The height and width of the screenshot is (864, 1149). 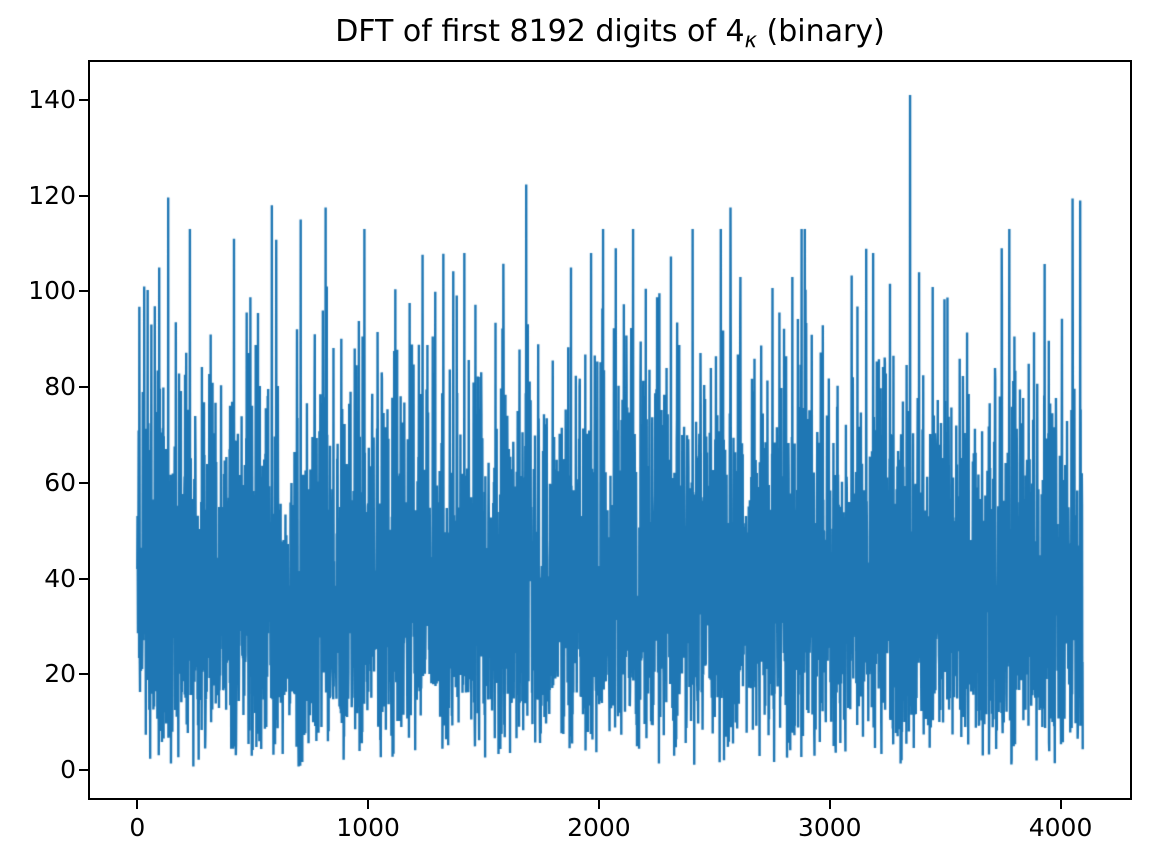 What do you see at coordinates (368, 827) in the screenshot?
I see `x-tick-label: 1000` at bounding box center [368, 827].